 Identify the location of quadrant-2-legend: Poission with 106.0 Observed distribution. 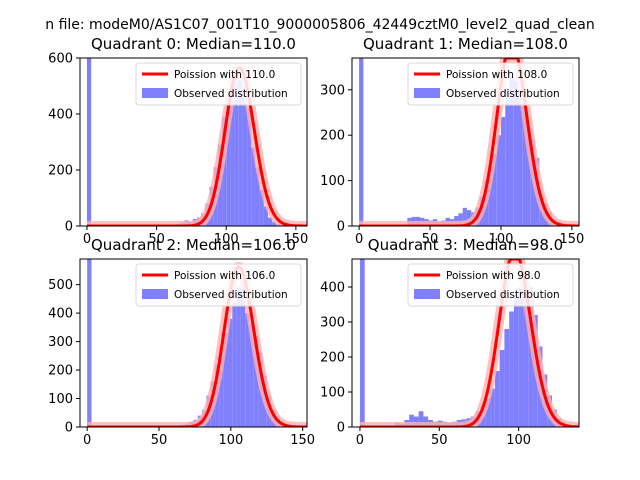
(218, 285).